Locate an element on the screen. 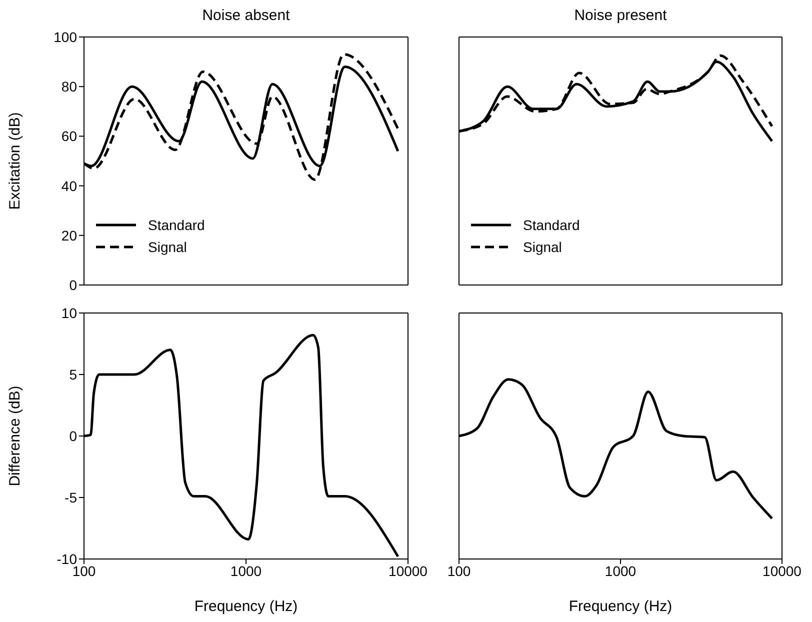 This screenshot has height=622, width=812. y-tick-label: 60 is located at coordinates (69, 136).